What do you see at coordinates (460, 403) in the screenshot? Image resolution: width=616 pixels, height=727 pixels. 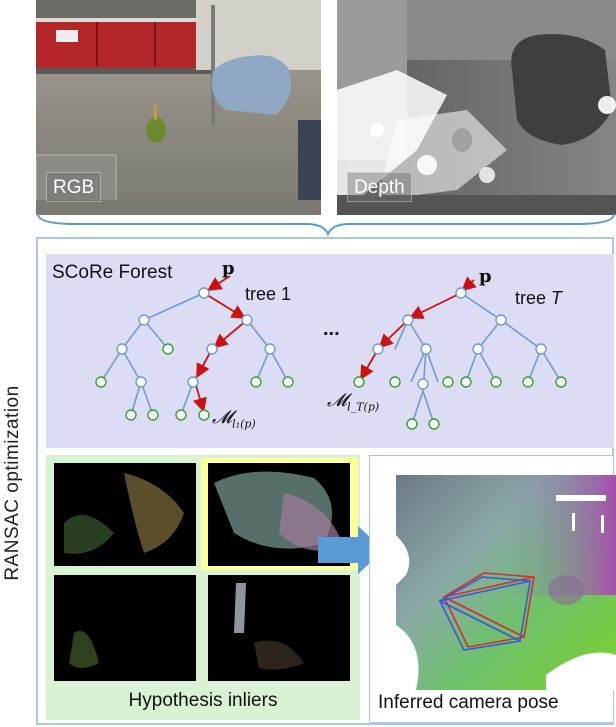 I see `tree-T-leaves` at bounding box center [460, 403].